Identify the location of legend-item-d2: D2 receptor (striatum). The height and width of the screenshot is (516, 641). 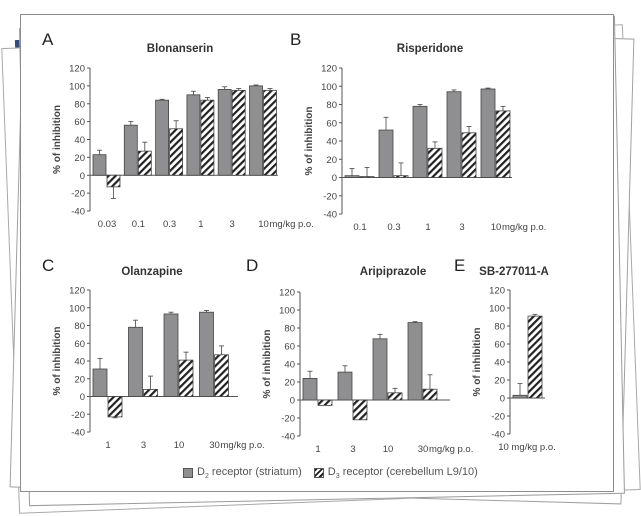
(242, 473).